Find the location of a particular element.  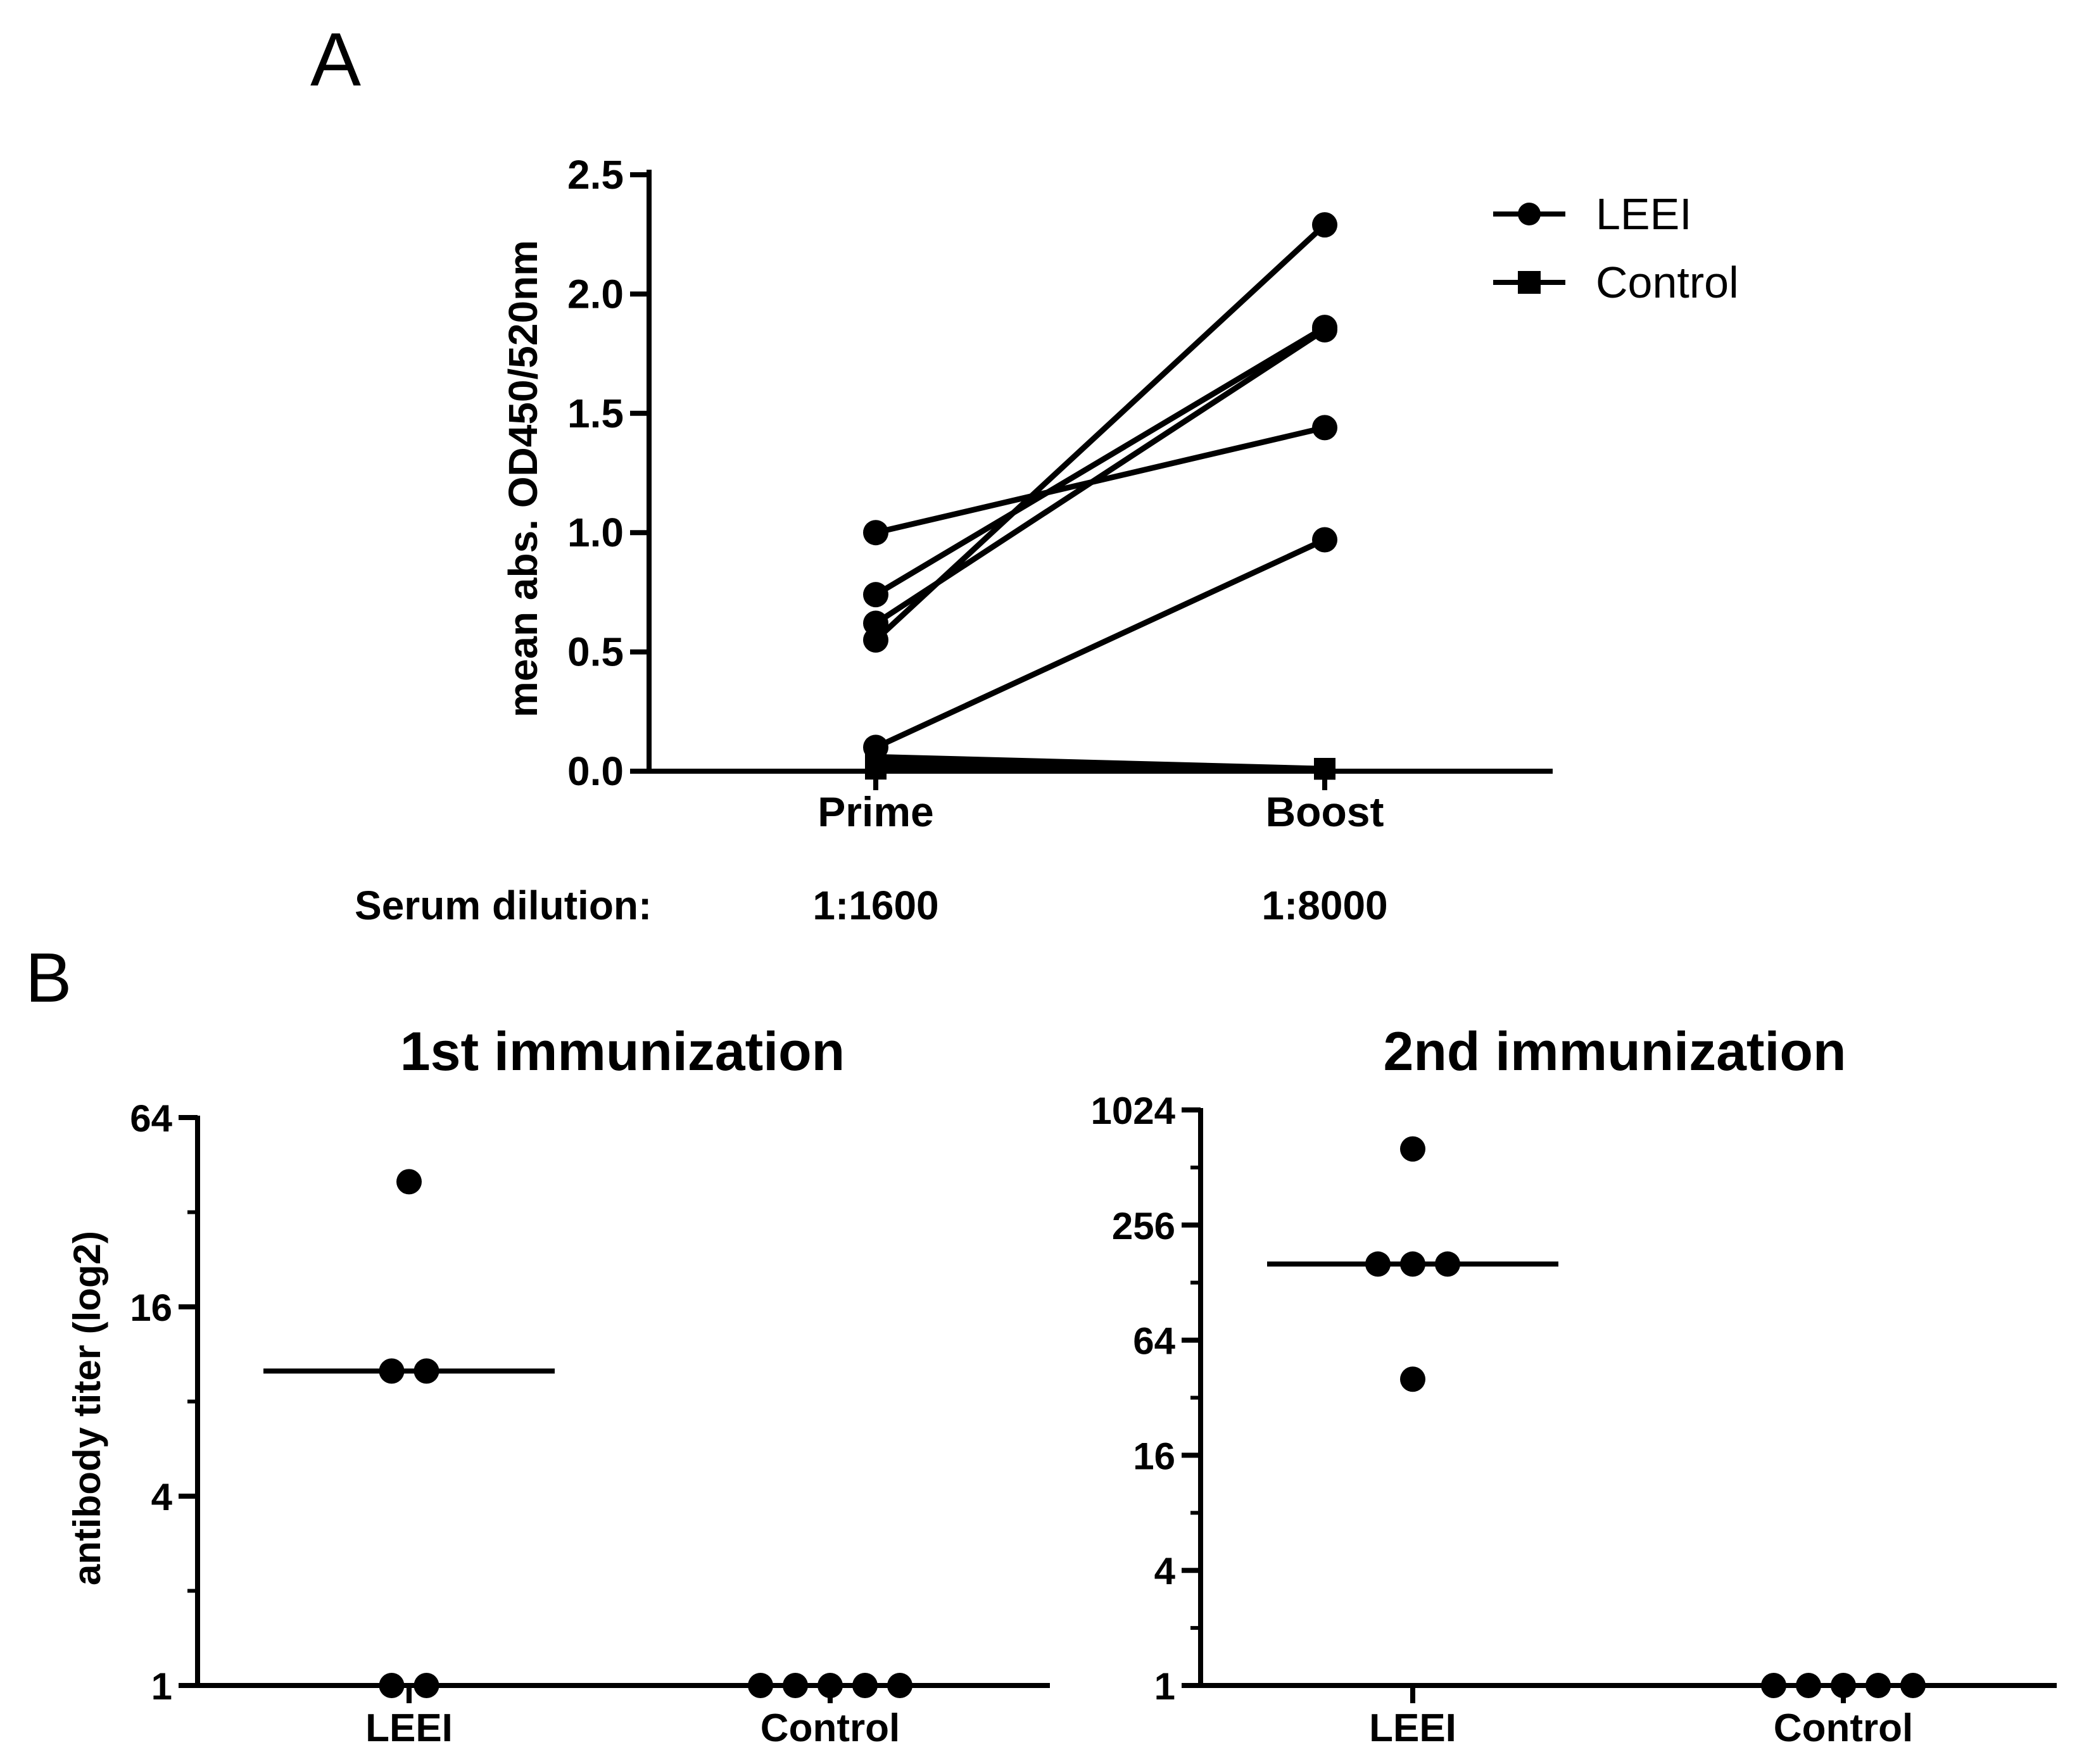

panel-a-label: A is located at coordinates (335, 59).